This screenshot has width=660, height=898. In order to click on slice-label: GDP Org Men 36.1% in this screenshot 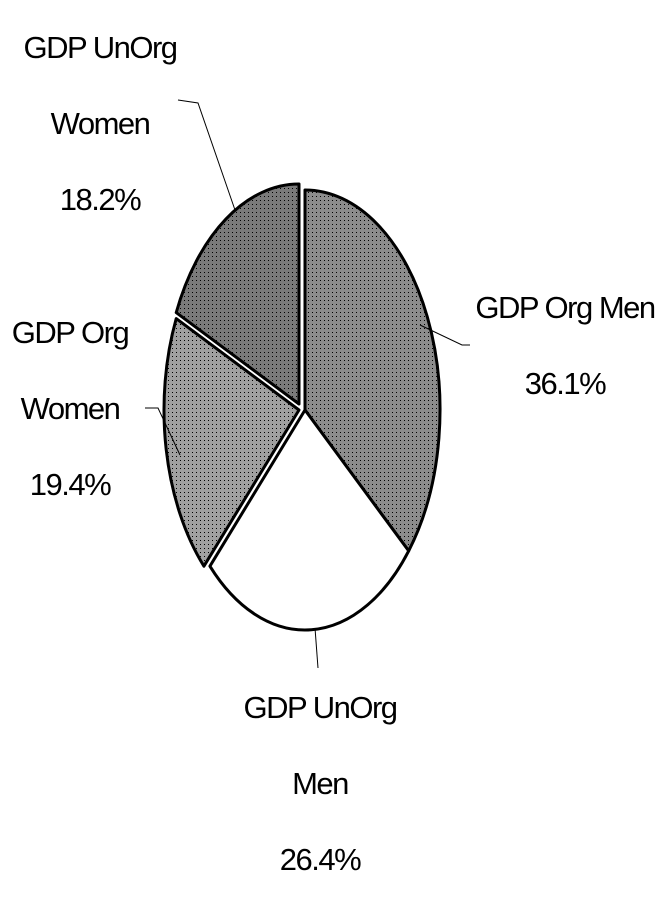, I will do `click(560, 346)`.